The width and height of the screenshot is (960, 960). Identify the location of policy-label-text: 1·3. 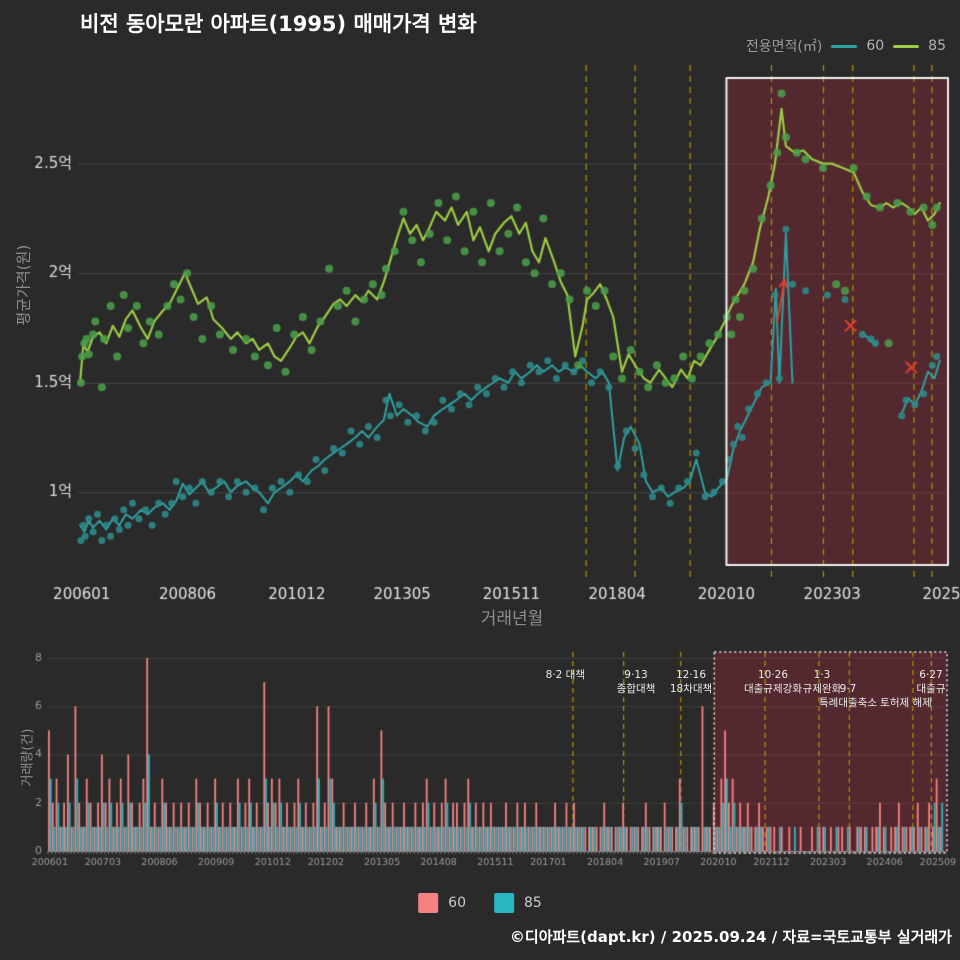
(822, 675).